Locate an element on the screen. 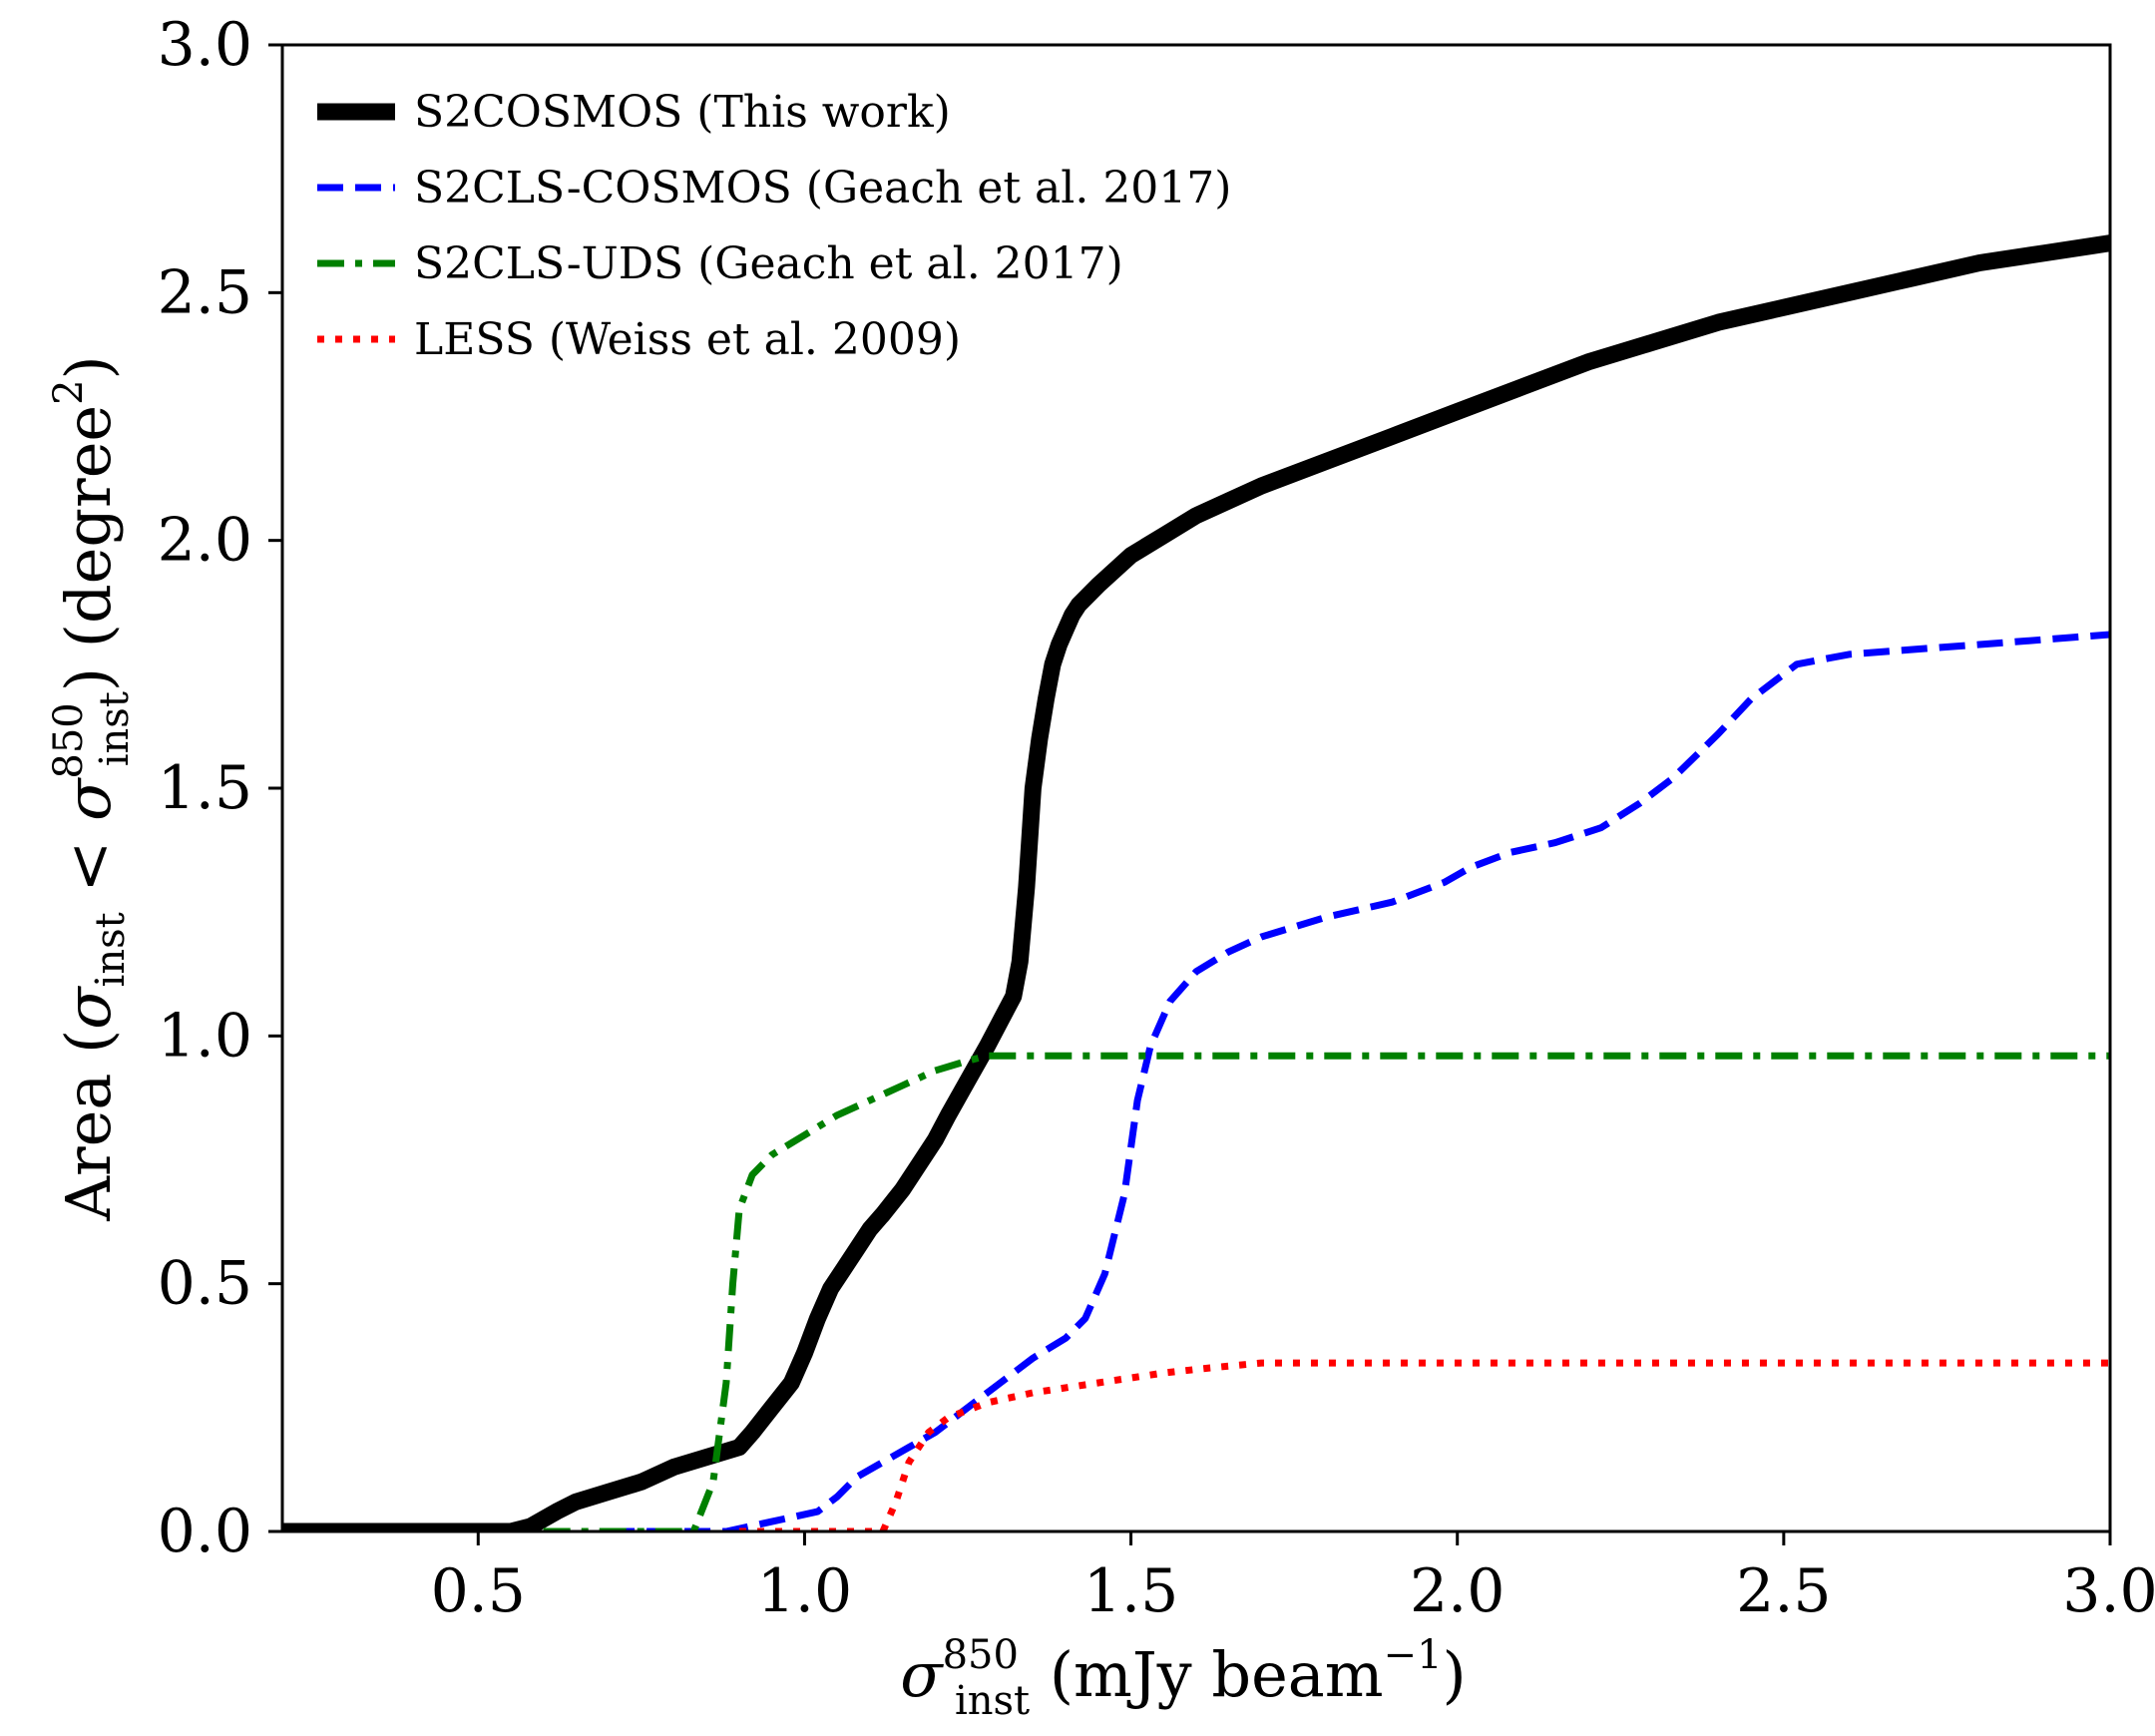 The height and width of the screenshot is (1736, 2155). y-tick-label: 1.0 is located at coordinates (205, 1036).